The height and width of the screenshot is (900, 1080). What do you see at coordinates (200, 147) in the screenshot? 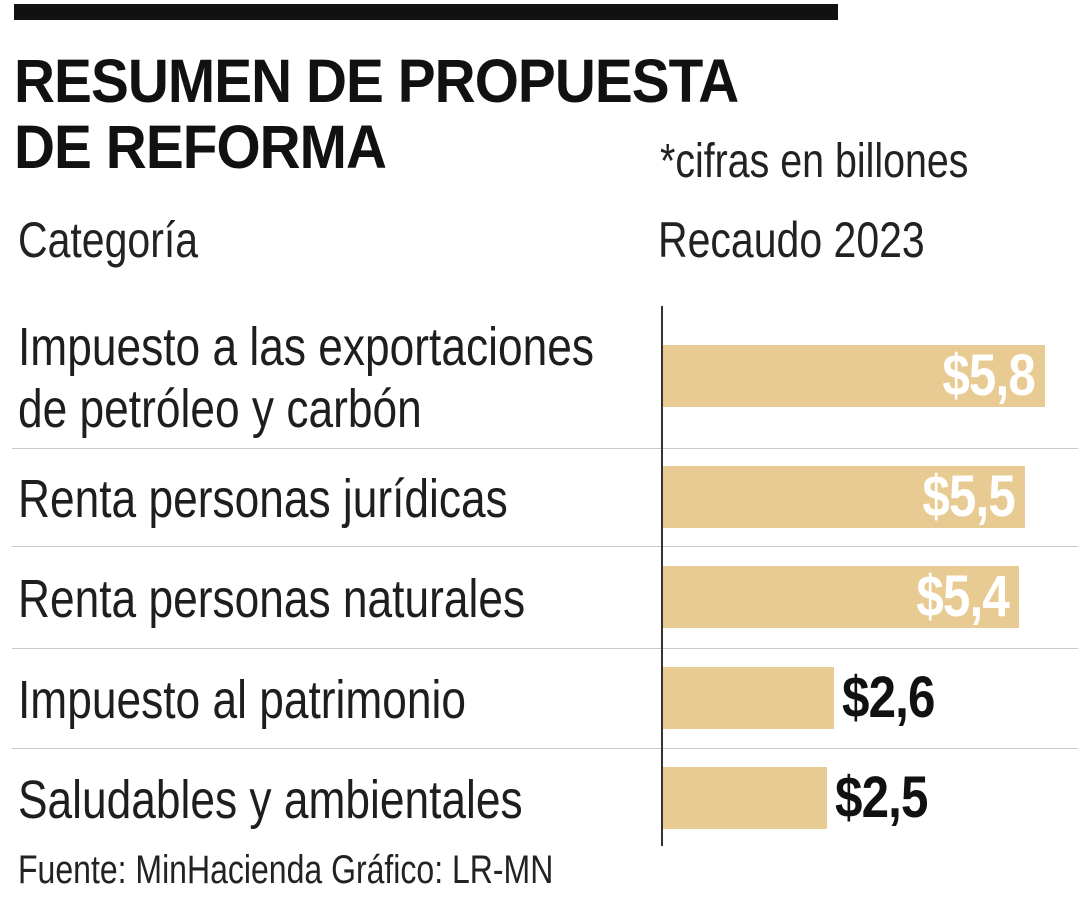
I see `title-line-2: DE REFORMA` at bounding box center [200, 147].